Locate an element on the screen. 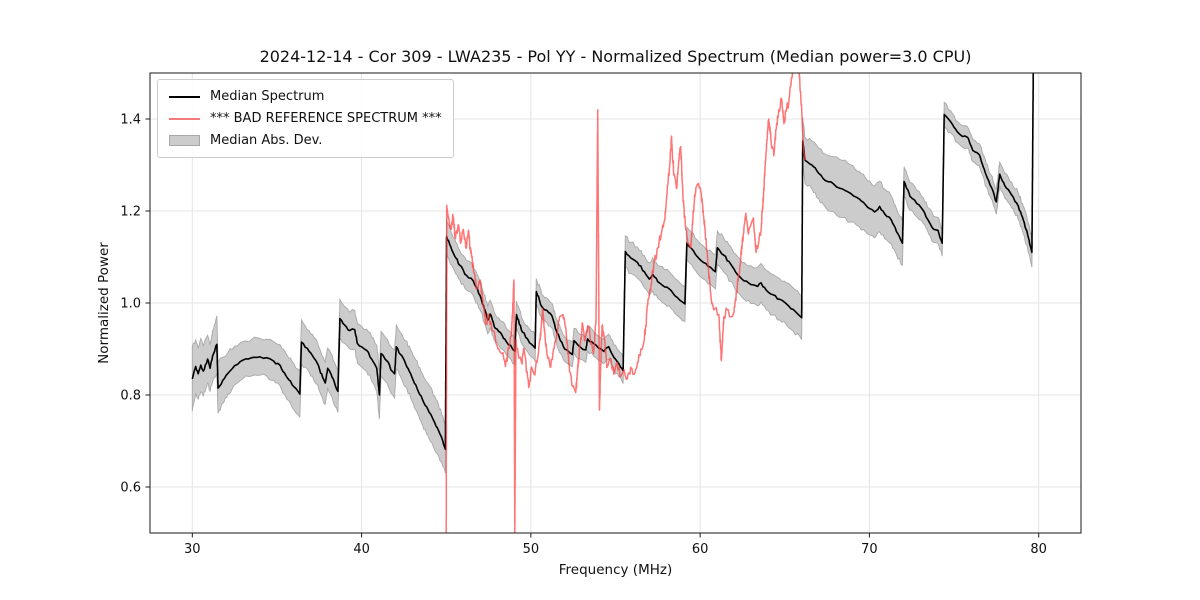 This screenshot has width=1200, height=600. legend-item-median-abs-dev: Median Abs. Dev. is located at coordinates (305, 140).